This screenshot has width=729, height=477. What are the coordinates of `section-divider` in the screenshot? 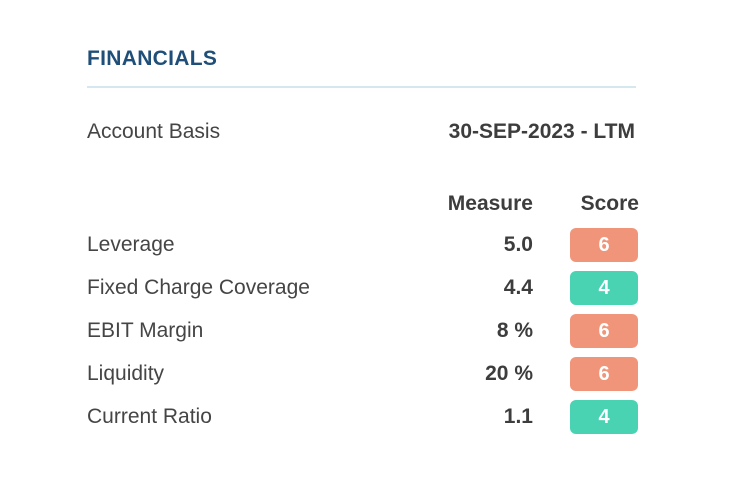 It's located at (361, 87).